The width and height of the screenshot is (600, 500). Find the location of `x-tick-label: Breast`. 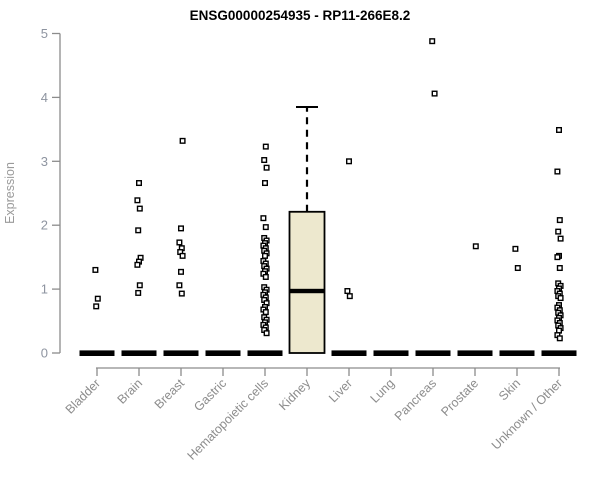

x-tick-label: Breast is located at coordinates (170, 394).